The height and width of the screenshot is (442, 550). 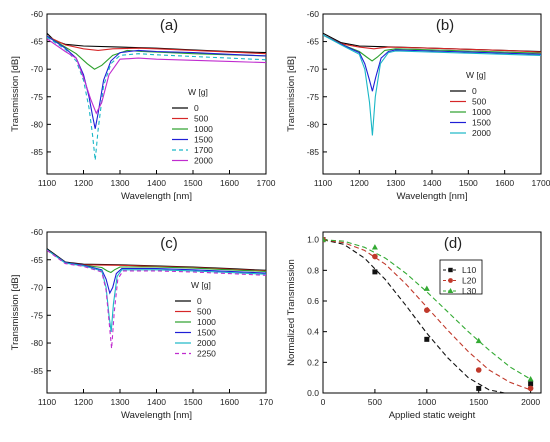 What do you see at coordinates (37, 97) in the screenshot?
I see `y-tick-label: -75` at bounding box center [37, 97].